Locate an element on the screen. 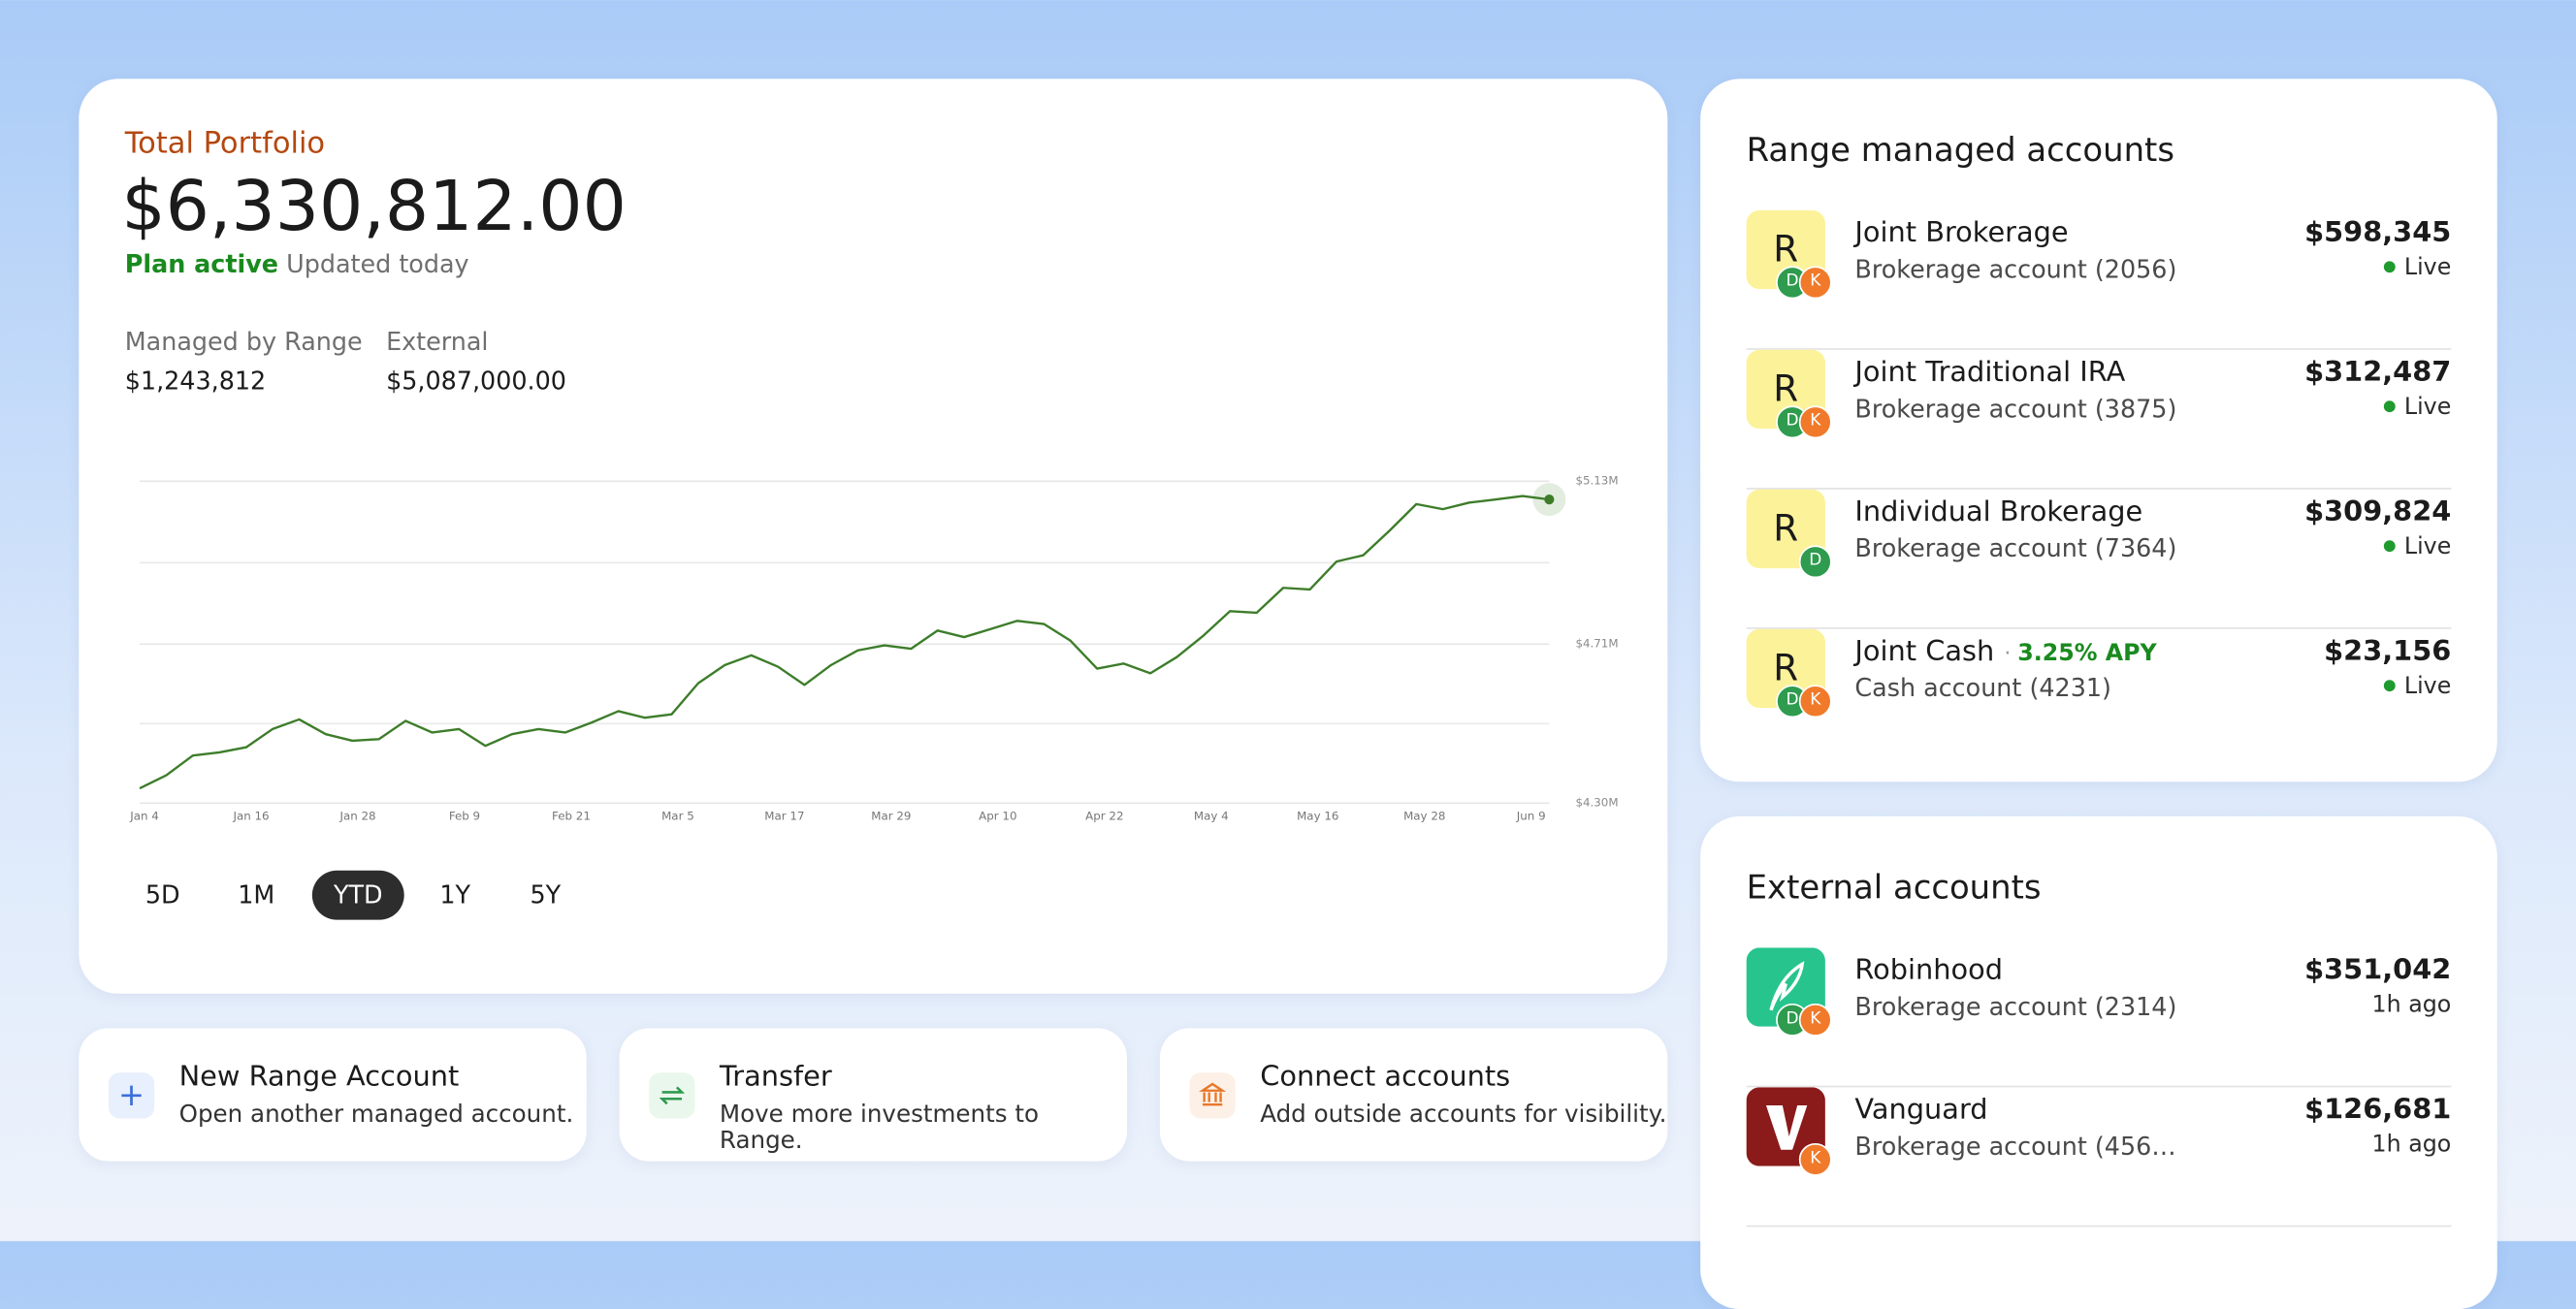  account-name-text: Joint Cash is located at coordinates (1924, 652).